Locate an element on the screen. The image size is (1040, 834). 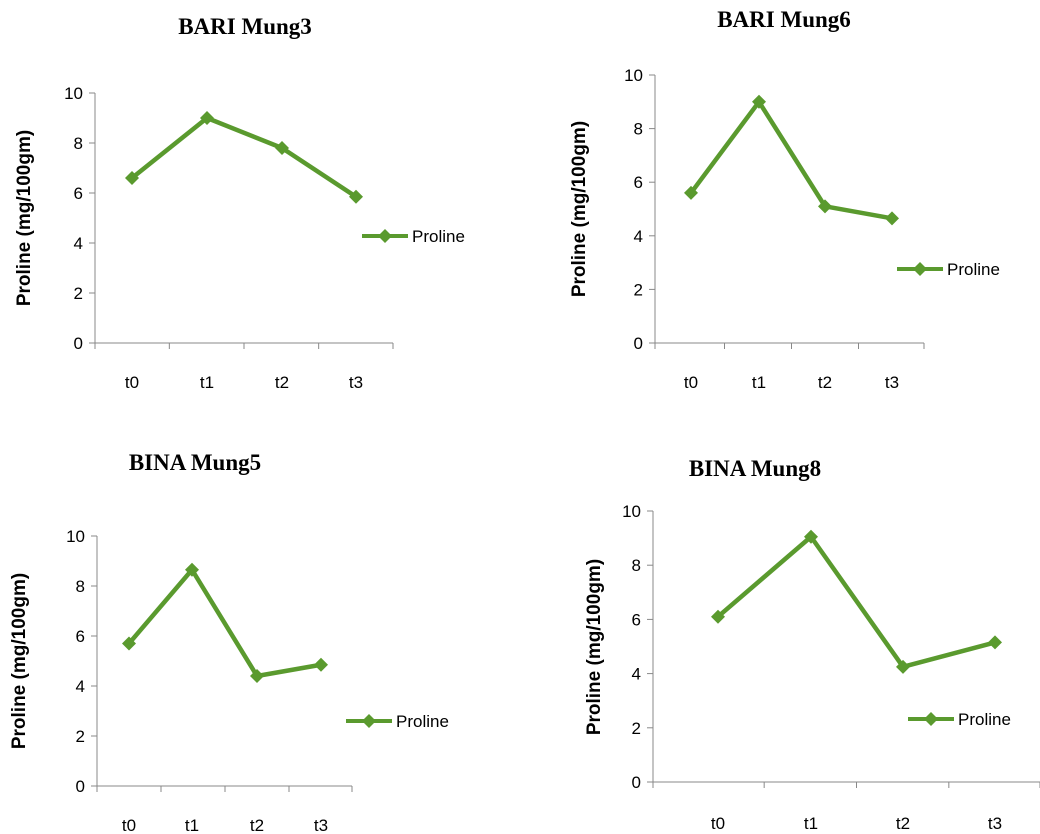
chart-title: BARI Mung3 is located at coordinates (245, 26).